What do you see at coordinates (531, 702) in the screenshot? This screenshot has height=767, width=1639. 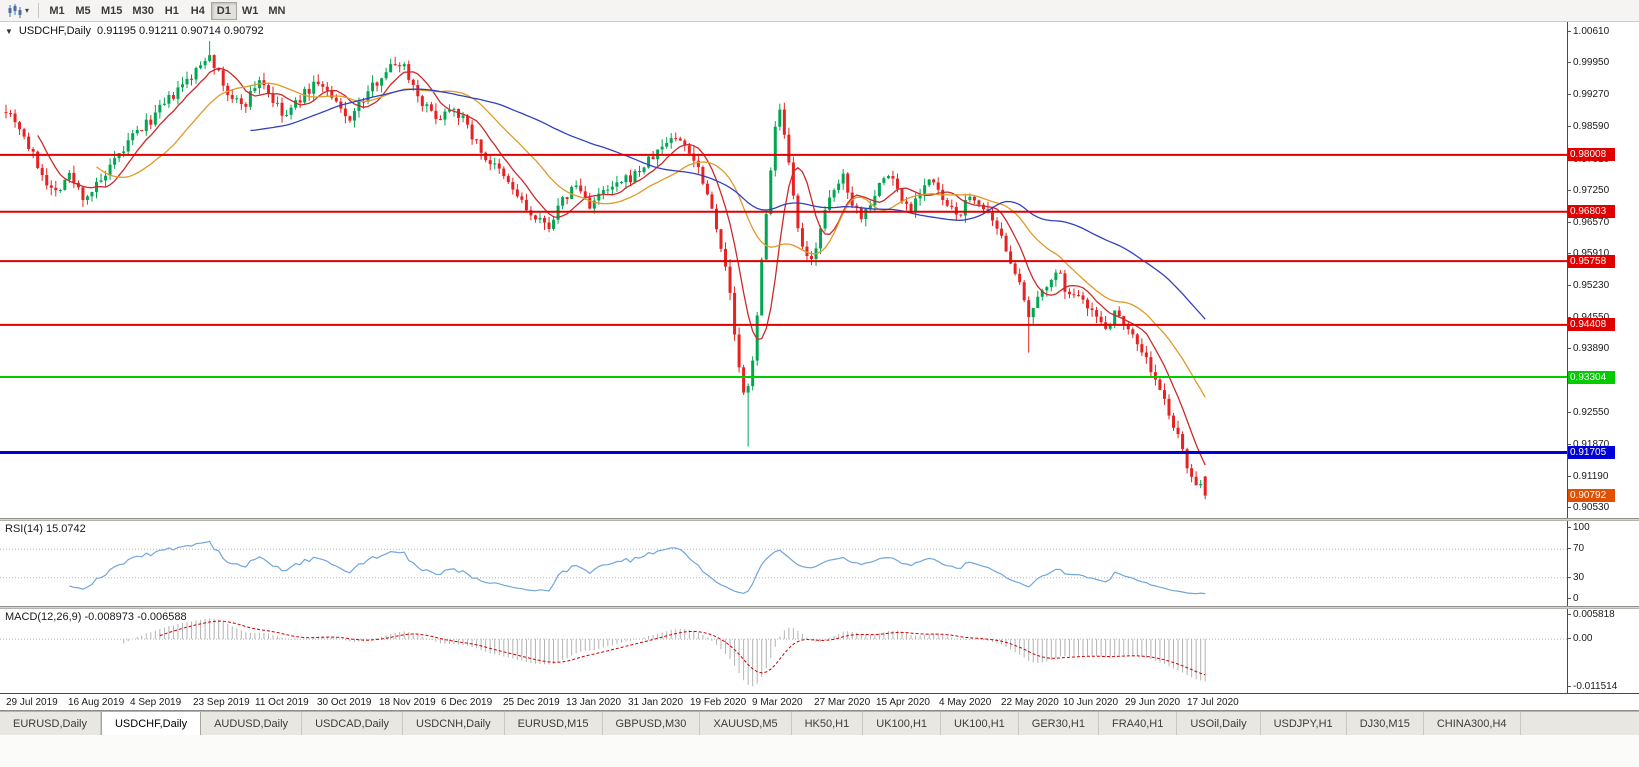 I see `date-axis-label: 25 Dec 2019` at bounding box center [531, 702].